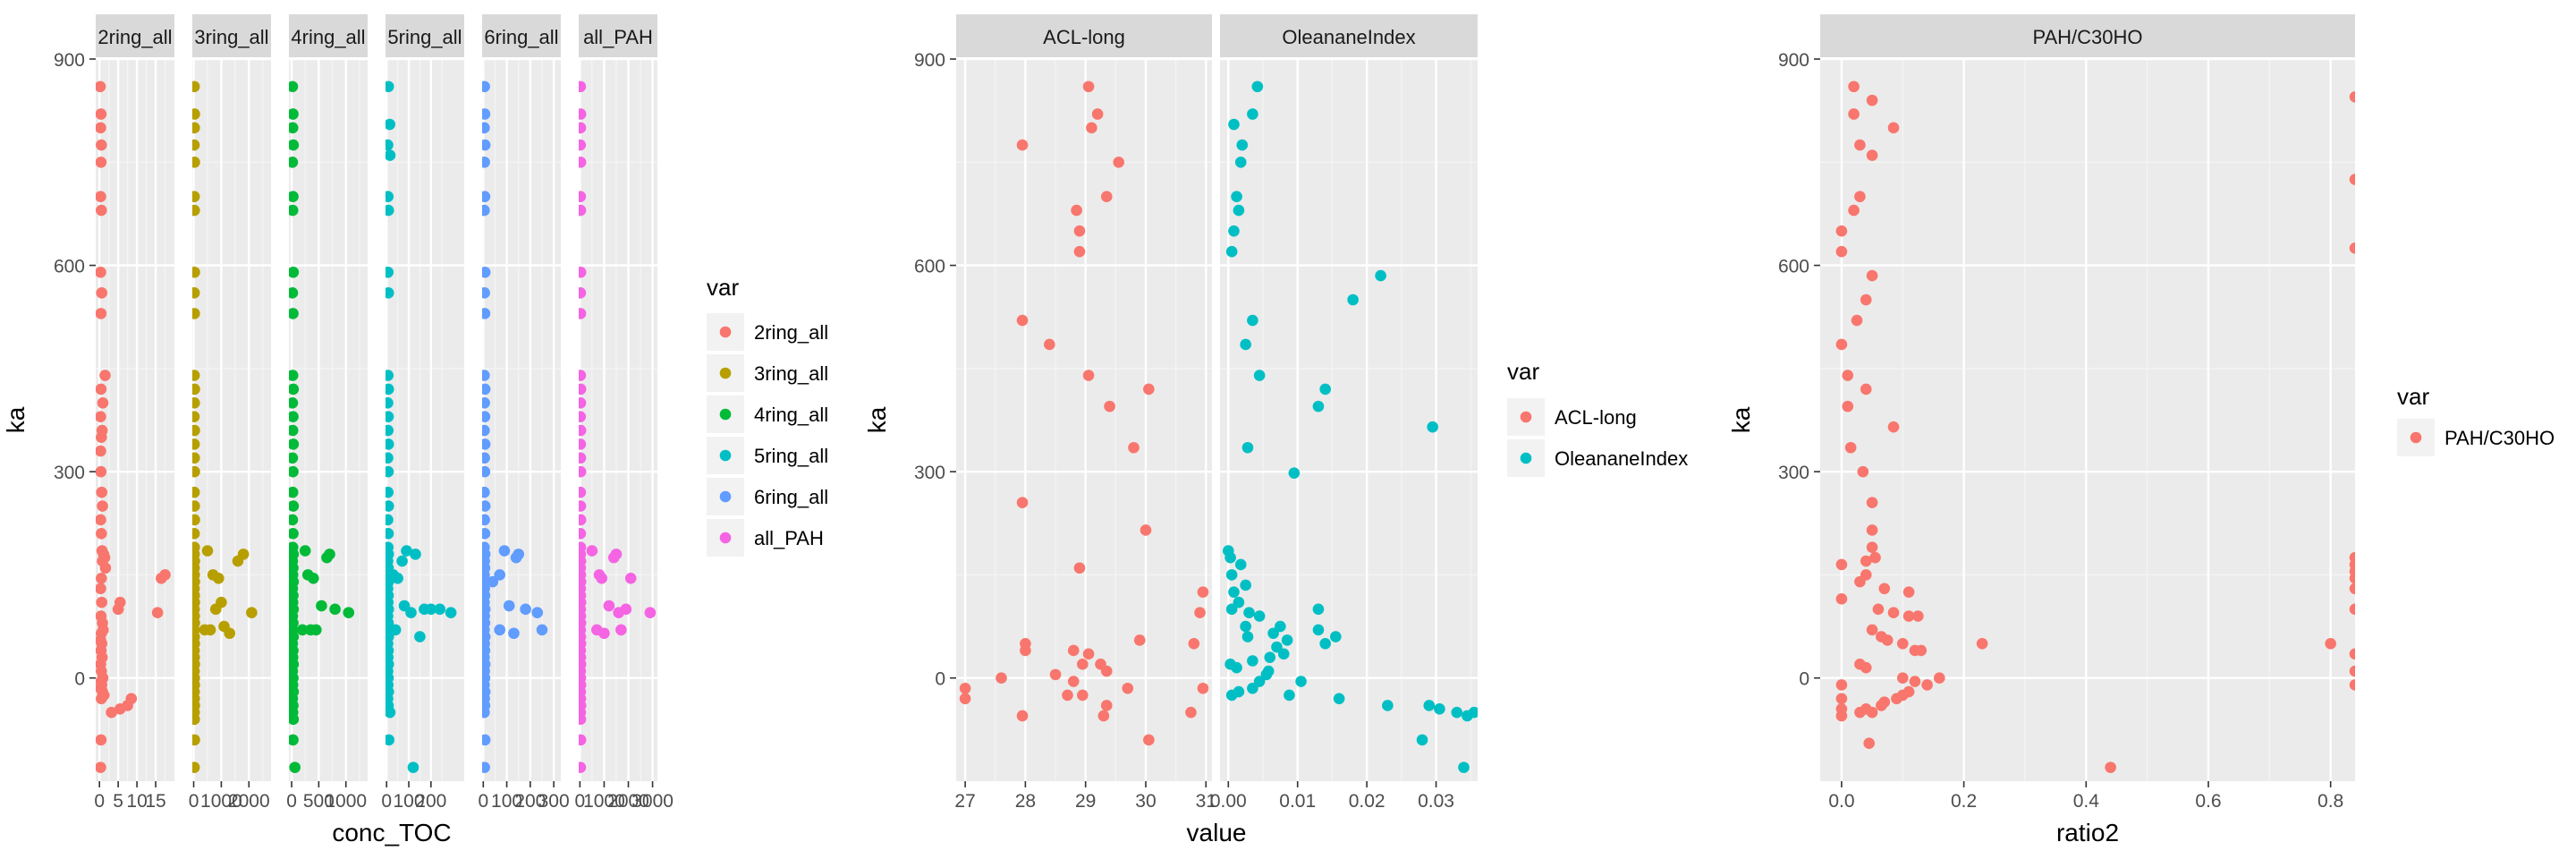 Image resolution: width=2576 pixels, height=859 pixels. What do you see at coordinates (506, 801) in the screenshot?
I see `x-tick-label: 100` at bounding box center [506, 801].